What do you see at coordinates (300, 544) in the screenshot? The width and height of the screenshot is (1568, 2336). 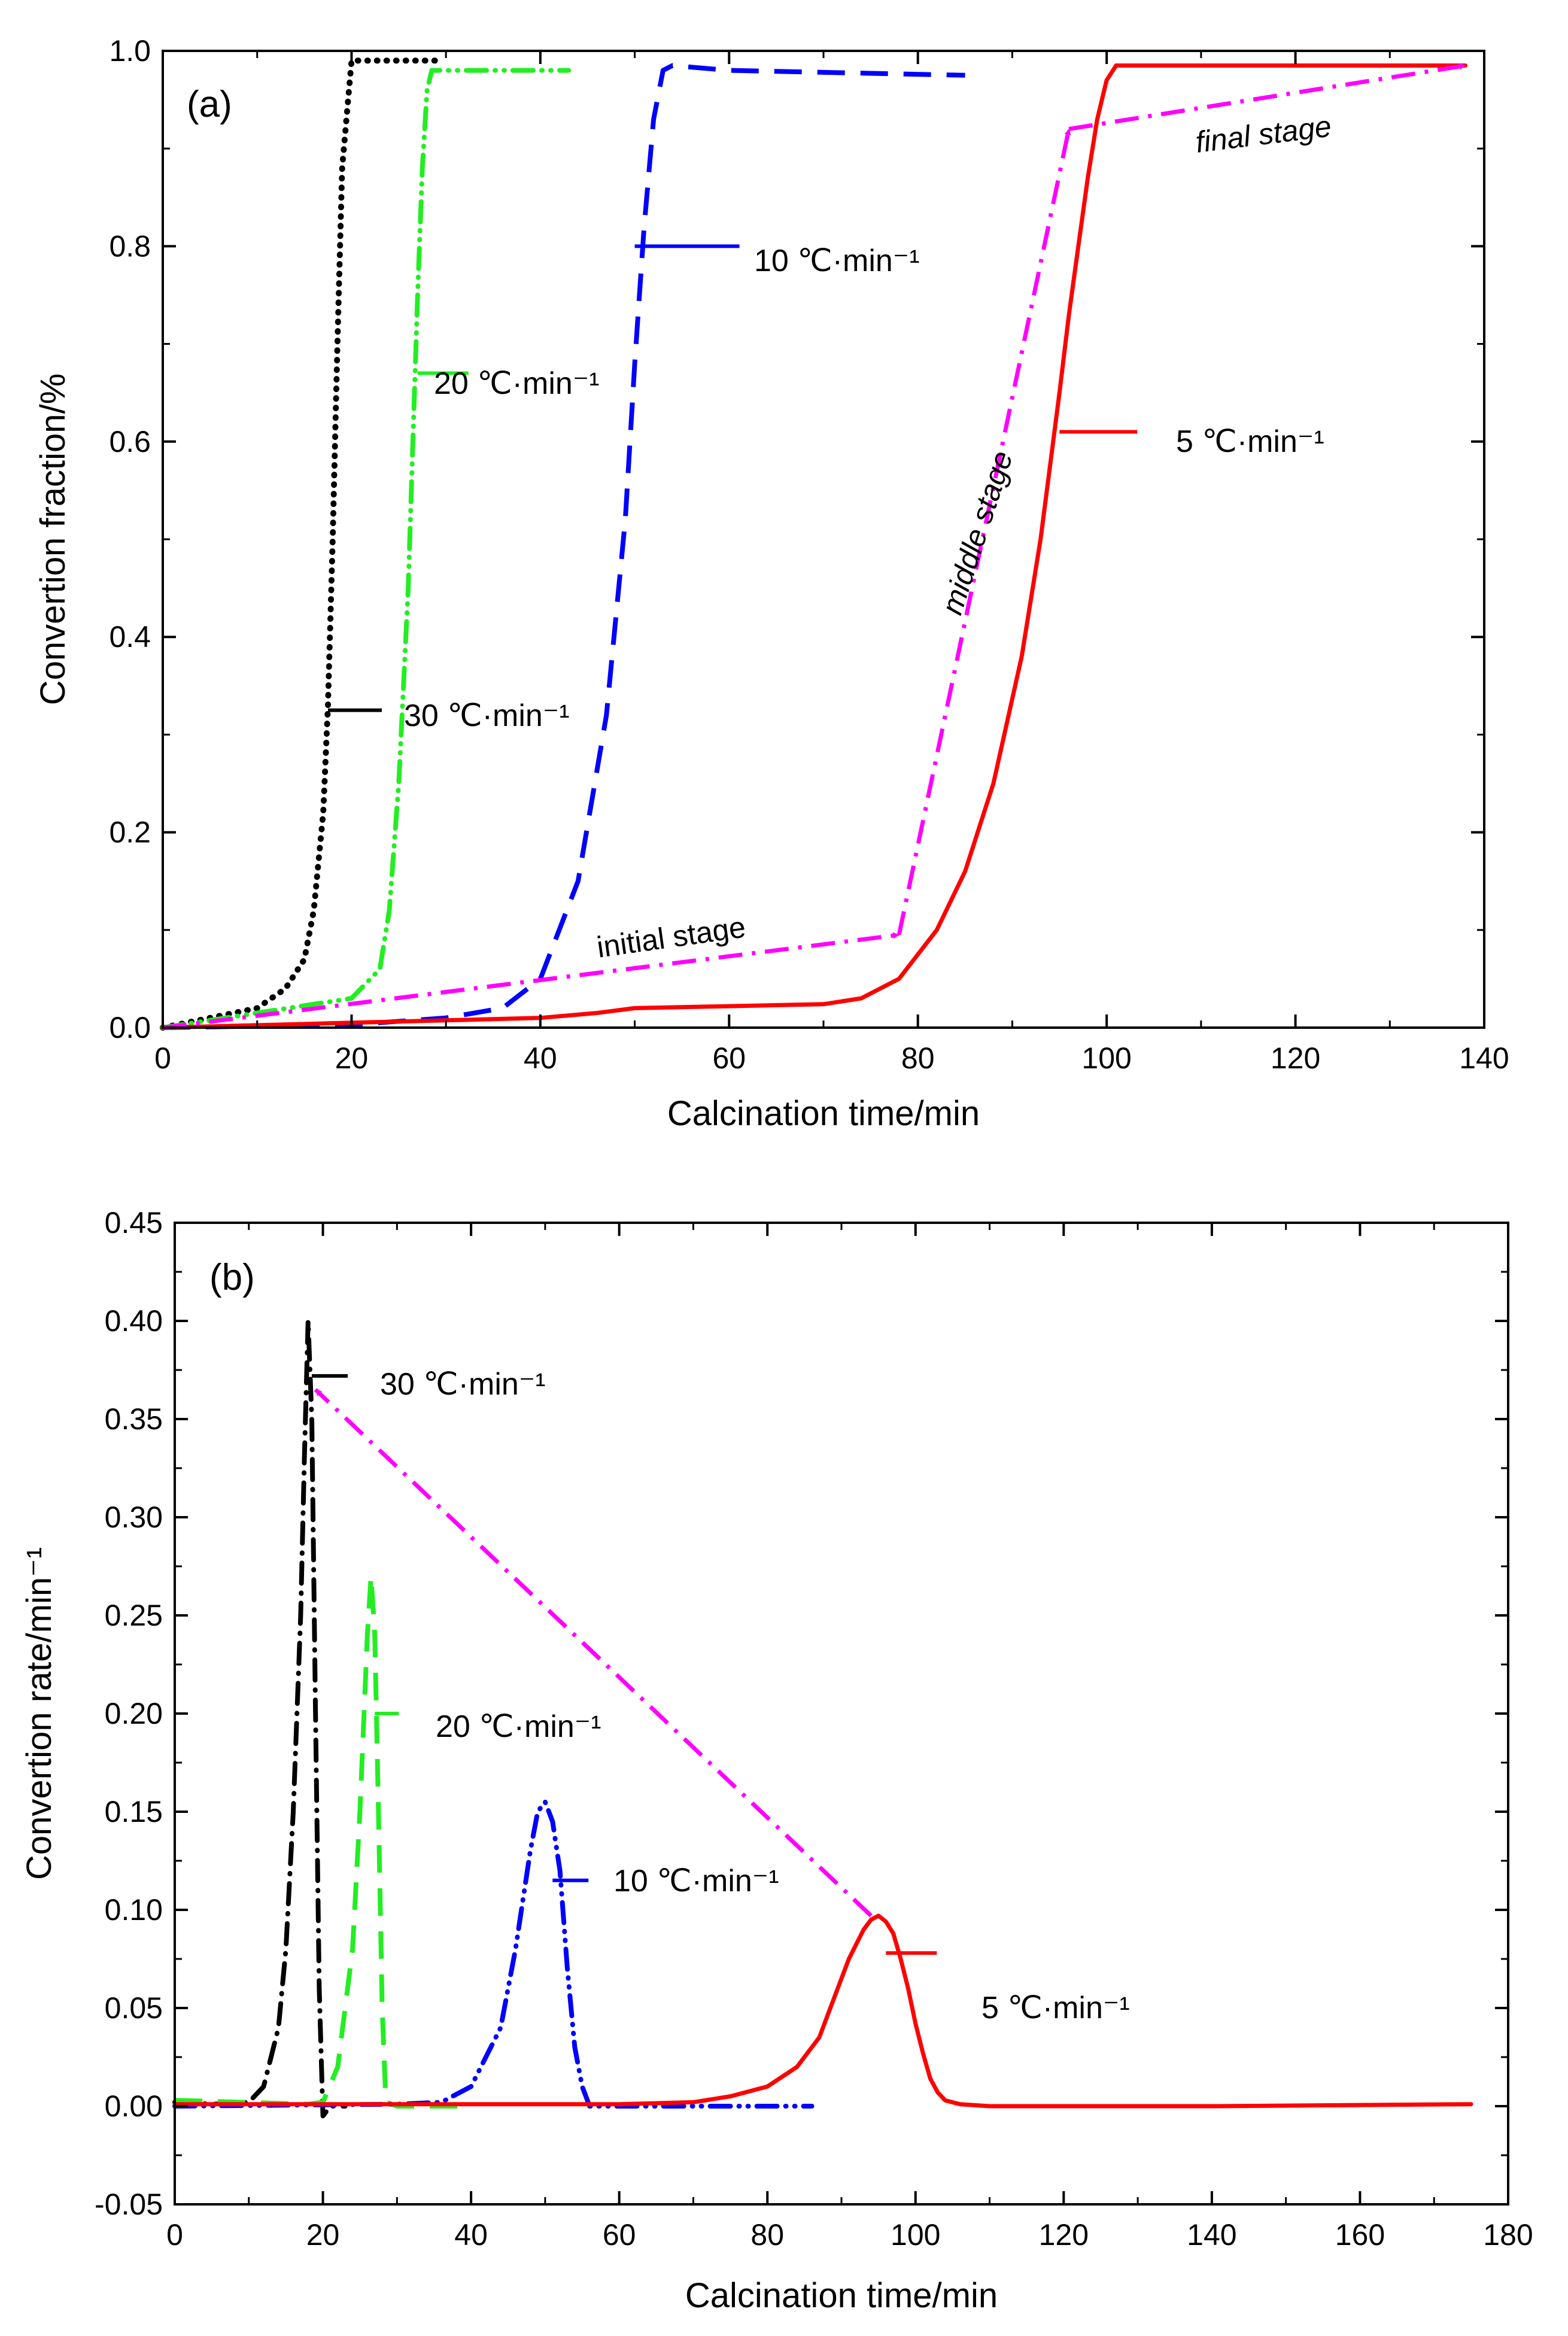 I see `chart-a-series-0-line` at bounding box center [300, 544].